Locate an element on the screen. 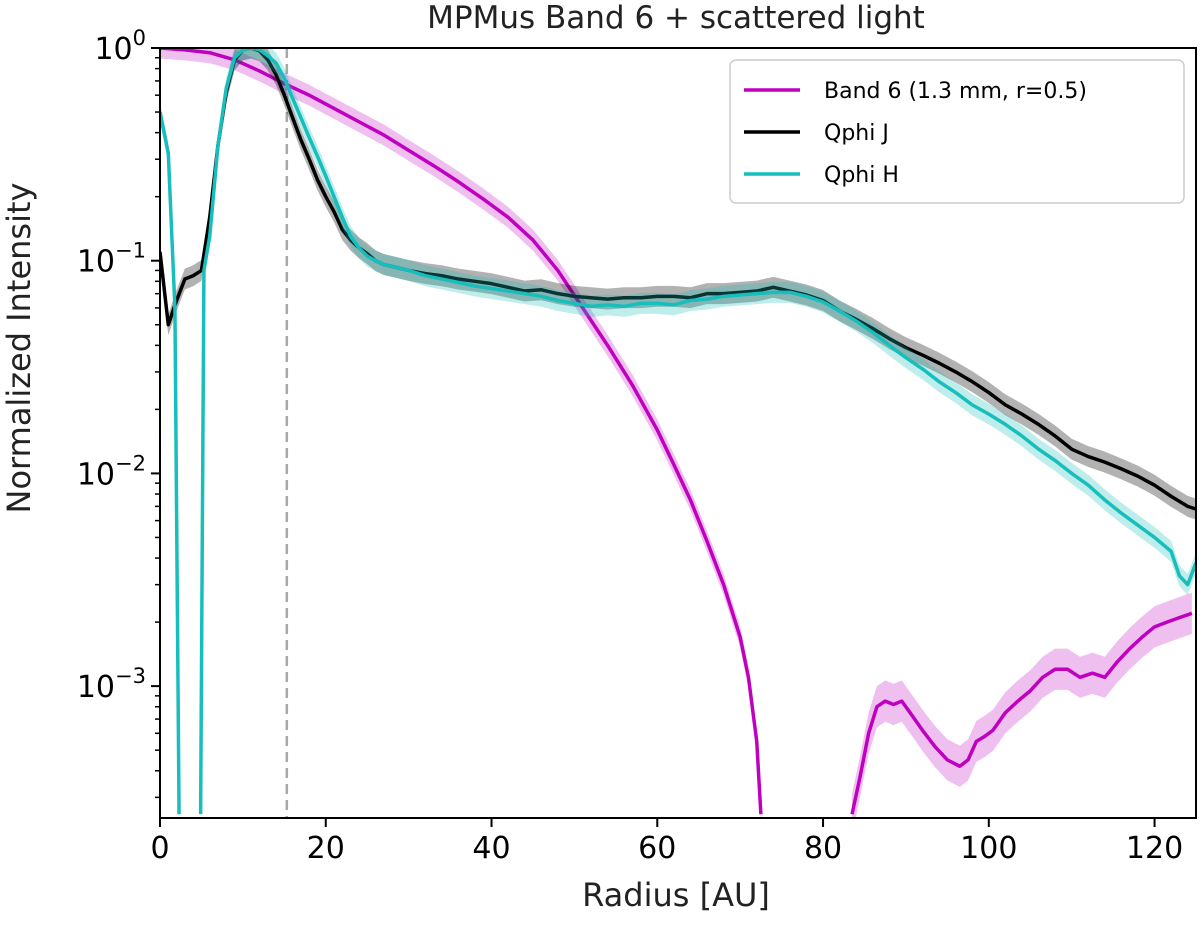 The image size is (1200, 925). x-tick-label-5: 100 is located at coordinates (988, 848).